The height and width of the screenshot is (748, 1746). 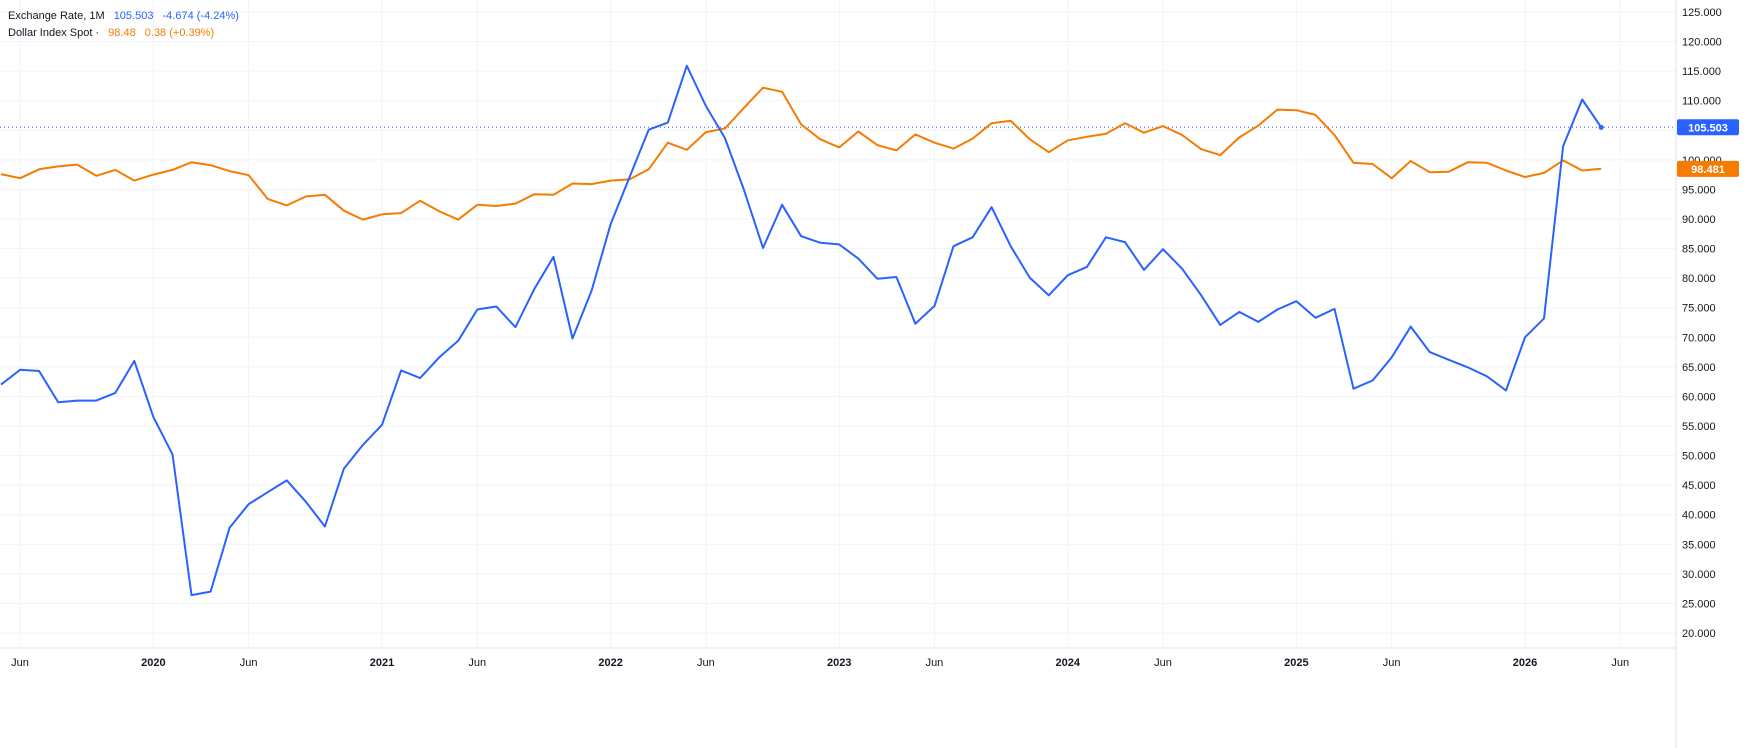 I want to click on legend-series-name: Dollar Index Spot ·, so click(x=54, y=33).